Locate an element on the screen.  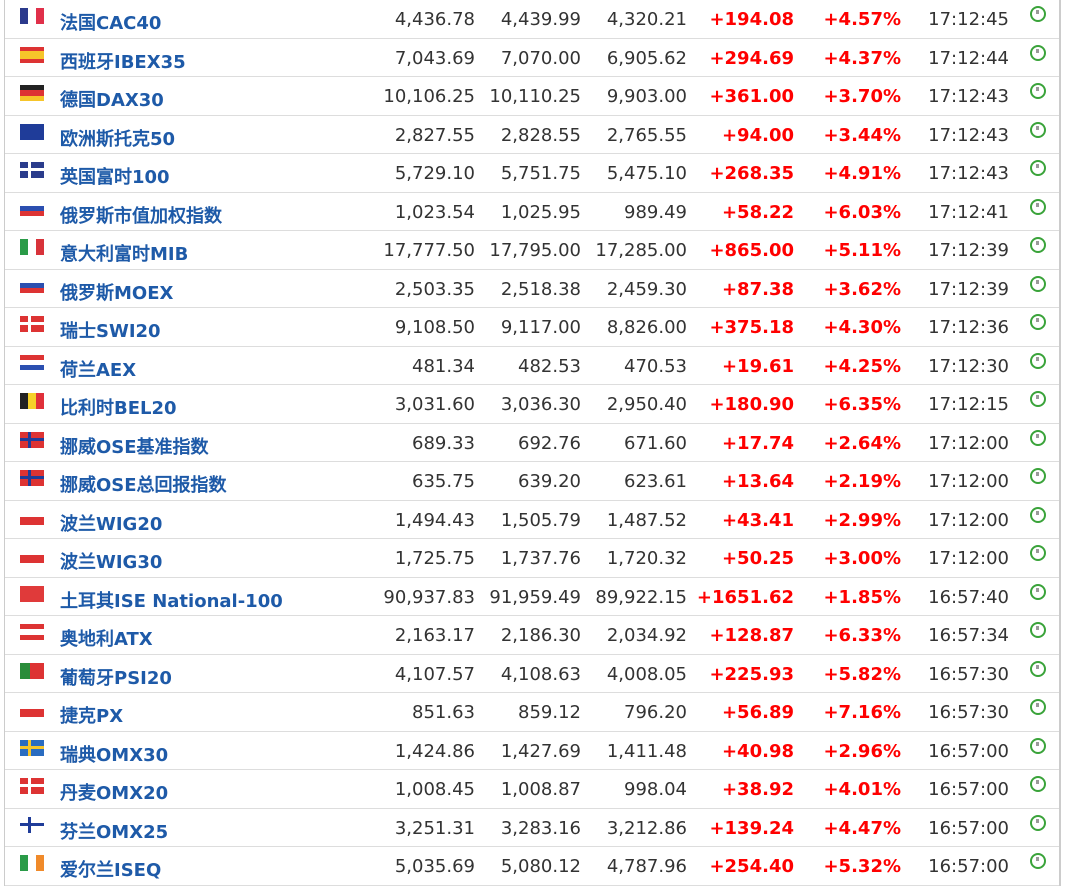
index-name-link: 土耳其ISE National-100 is located at coordinates (171, 601).